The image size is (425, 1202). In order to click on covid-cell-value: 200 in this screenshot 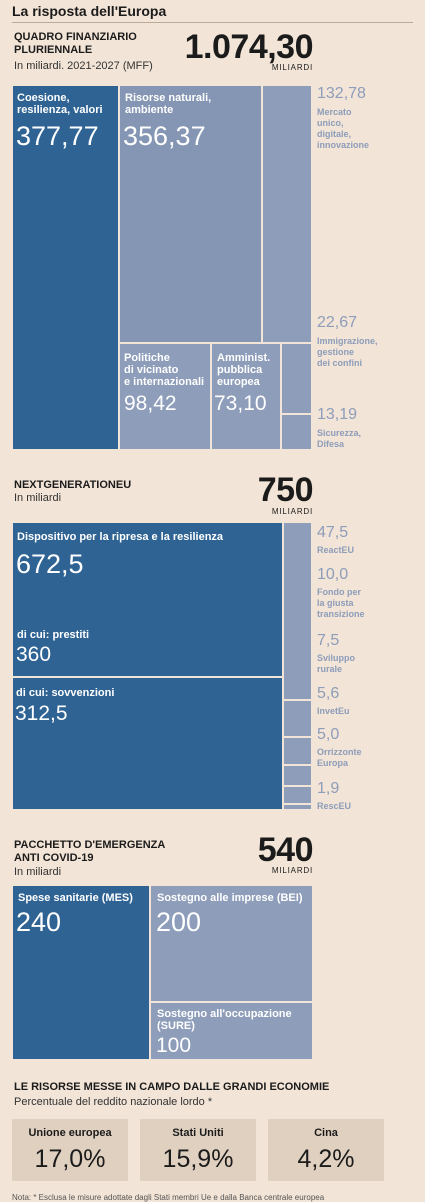, I will do `click(179, 922)`.